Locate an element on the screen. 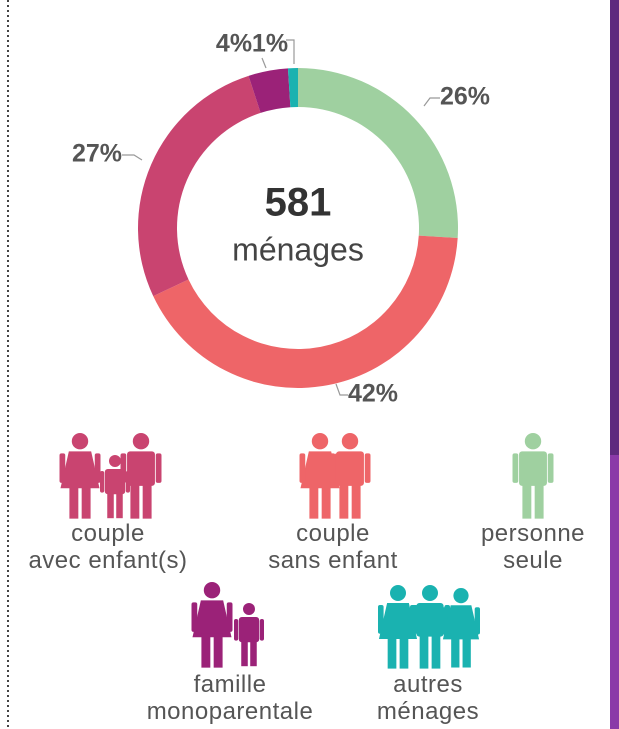  percent-label: 27% is located at coordinates (97, 154).